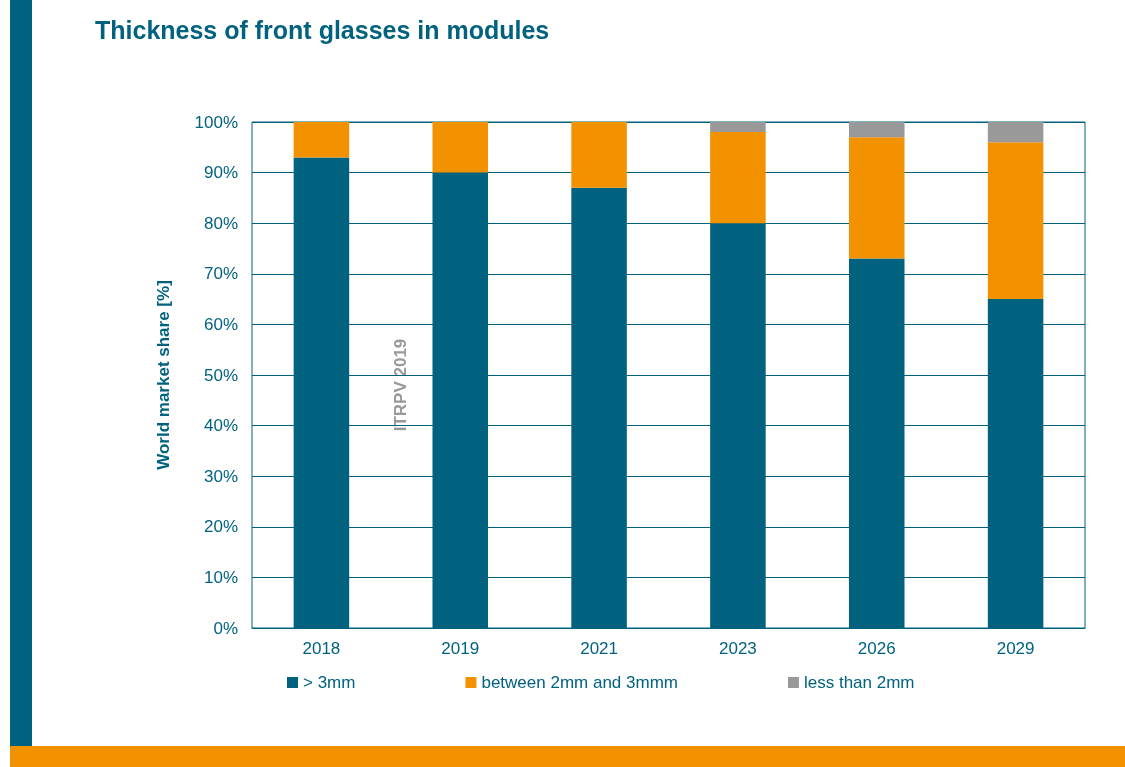 The height and width of the screenshot is (767, 1125). I want to click on x-tick-label: 2018, so click(321, 648).